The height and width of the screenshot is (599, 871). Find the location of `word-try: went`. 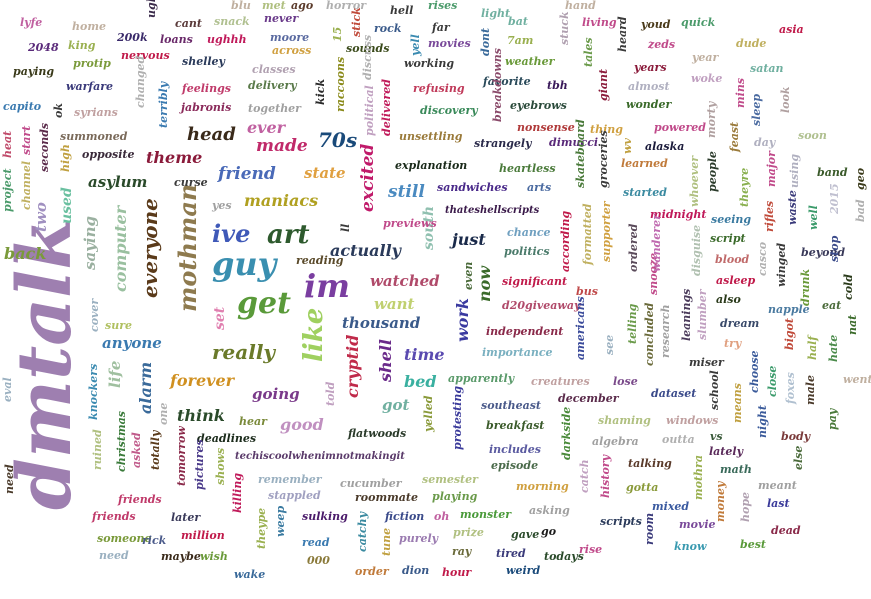

word-try: went is located at coordinates (857, 379).